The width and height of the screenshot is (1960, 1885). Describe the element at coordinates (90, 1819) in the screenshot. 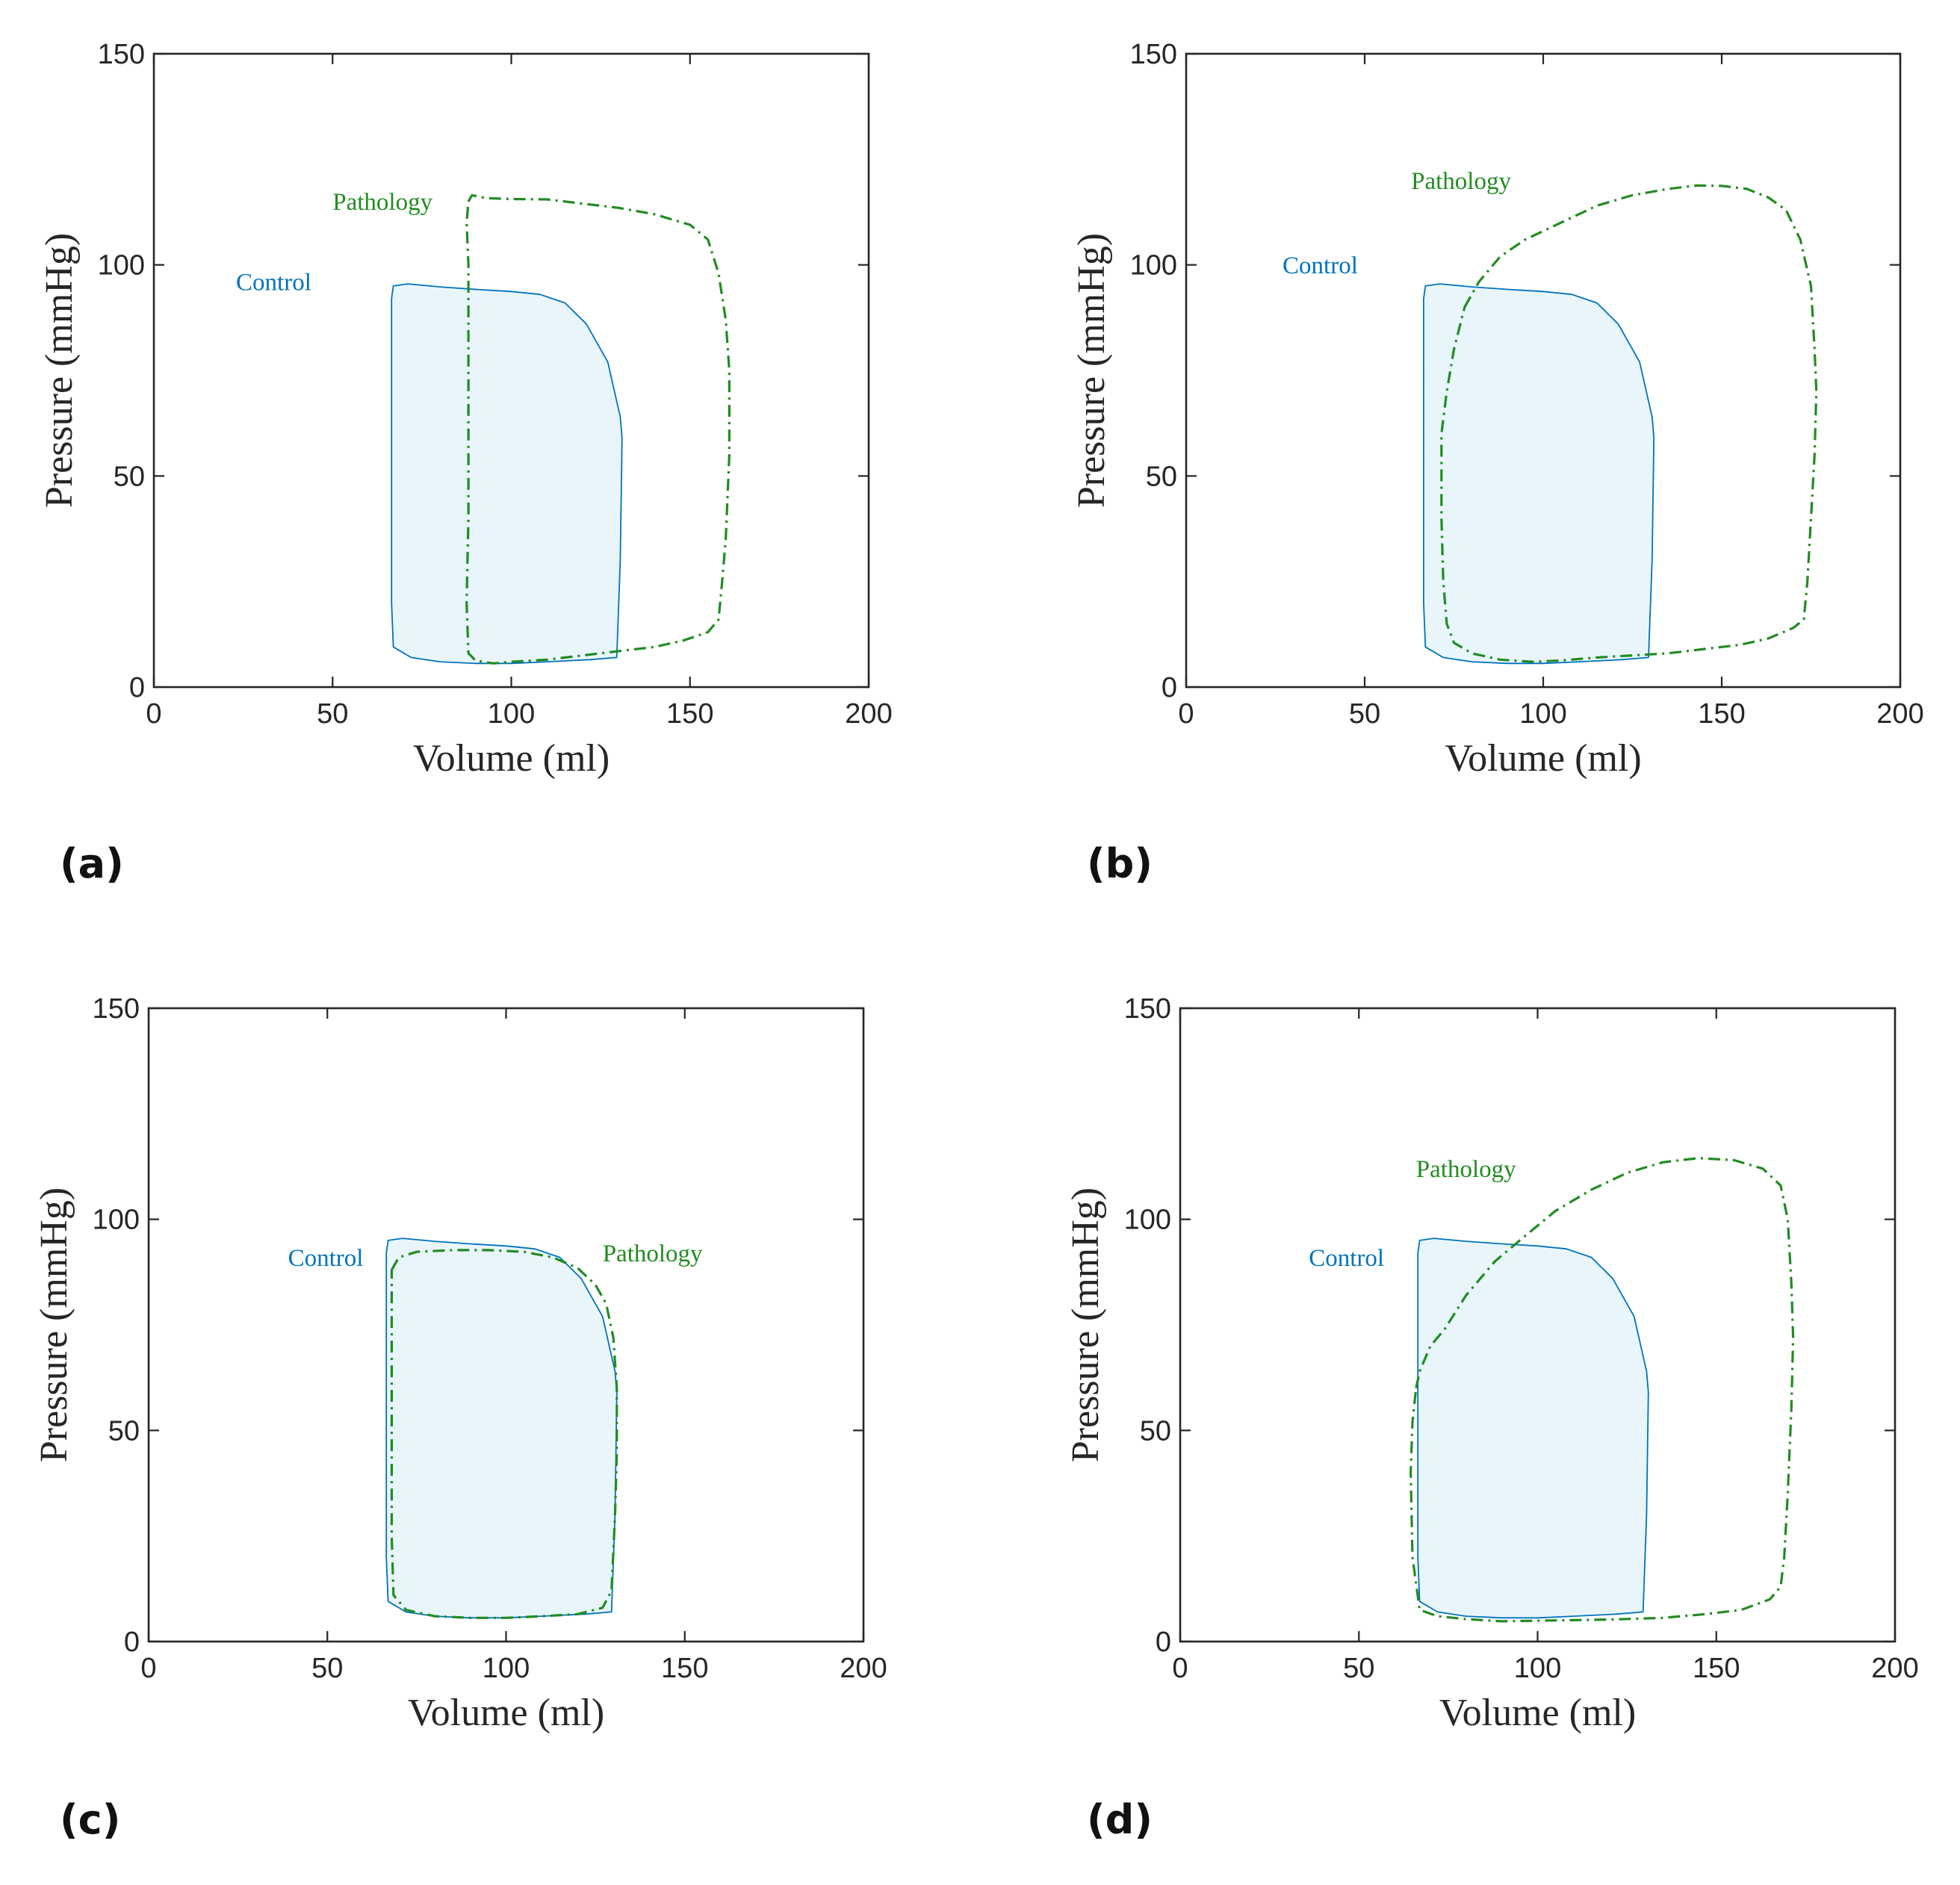

I see `panel-label: (c)` at that location.